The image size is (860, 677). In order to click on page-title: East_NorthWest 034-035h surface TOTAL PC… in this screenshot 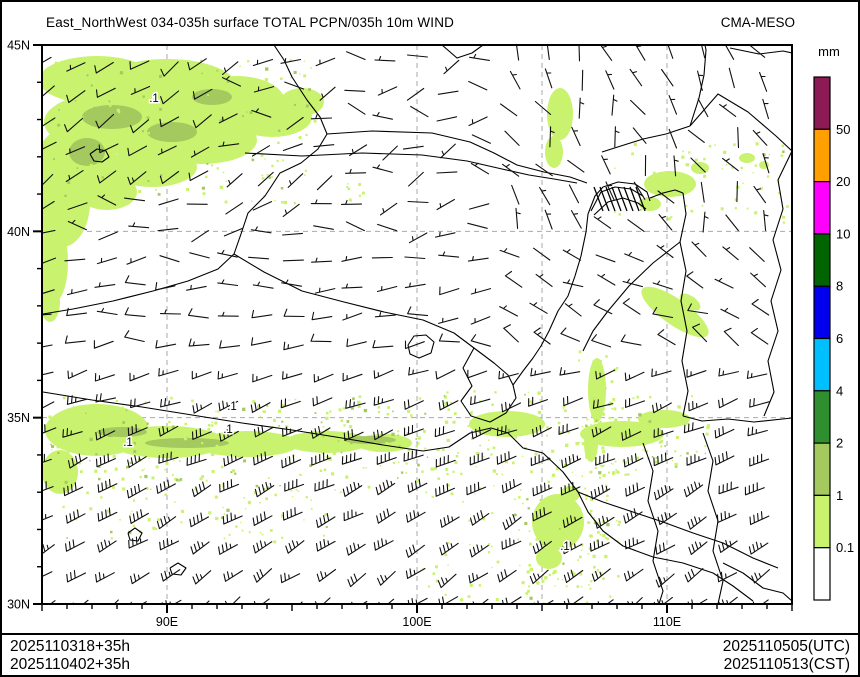, I will do `click(250, 22)`.